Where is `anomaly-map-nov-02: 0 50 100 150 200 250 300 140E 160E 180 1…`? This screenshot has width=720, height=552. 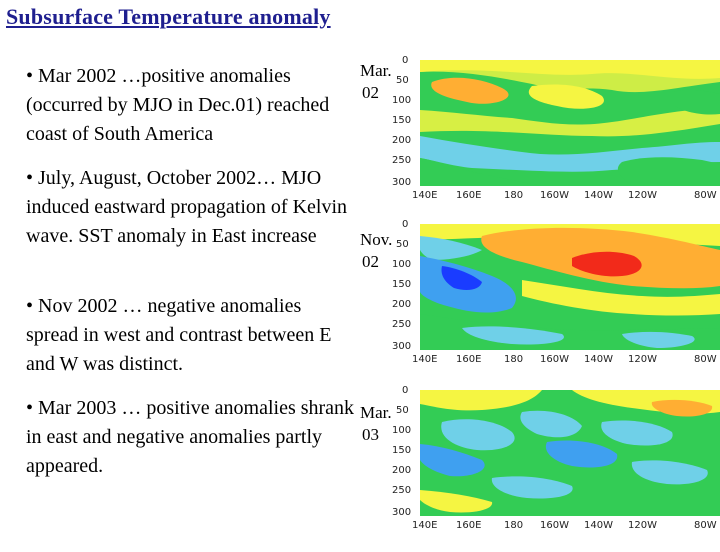 anomaly-map-nov-02: 0 50 100 150 200 250 300 140E 160E 180 1… is located at coordinates (546, 301).